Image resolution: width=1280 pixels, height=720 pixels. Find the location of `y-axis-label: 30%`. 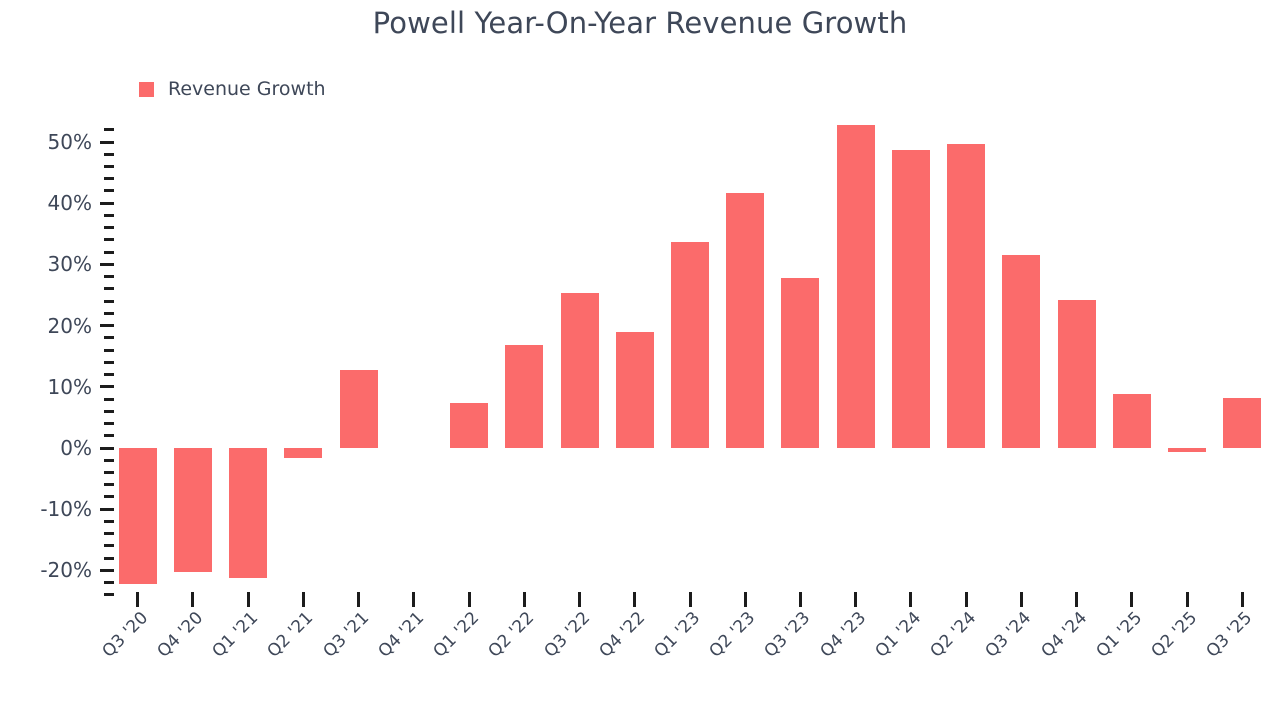

y-axis-label: 30% is located at coordinates (69, 264).